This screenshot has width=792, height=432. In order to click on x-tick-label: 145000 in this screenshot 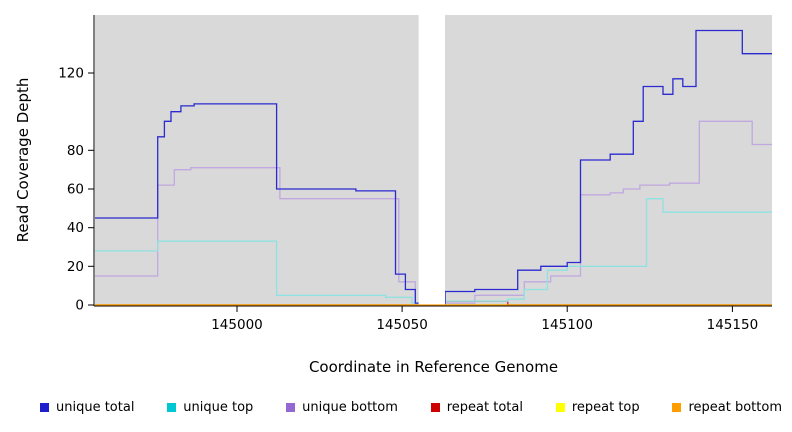, I will do `click(237, 325)`.